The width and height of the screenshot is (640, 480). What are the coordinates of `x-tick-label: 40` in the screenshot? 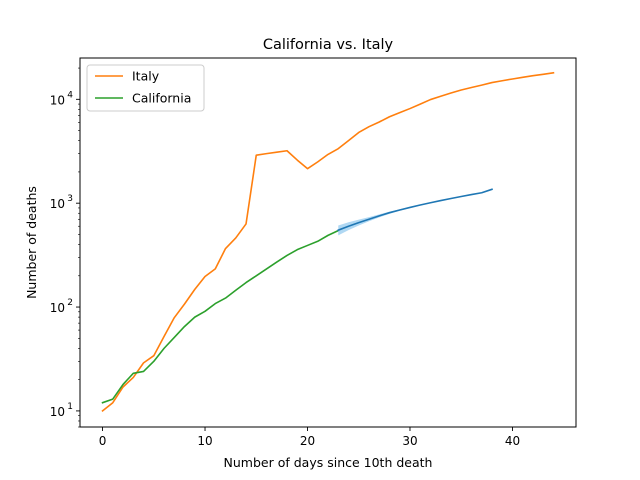 It's located at (512, 441).